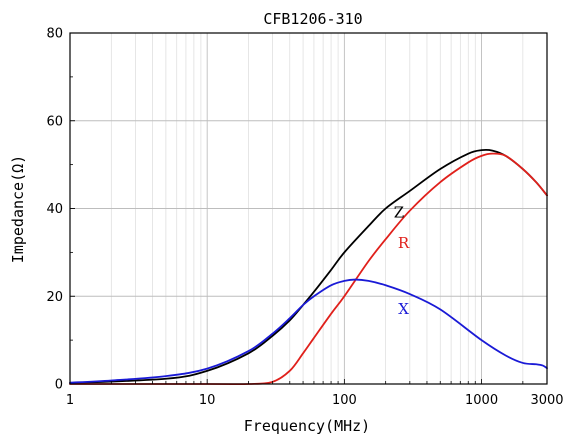 The height and width of the screenshot is (437, 564). What do you see at coordinates (481, 400) in the screenshot?
I see `x-tick-label: 1000` at bounding box center [481, 400].